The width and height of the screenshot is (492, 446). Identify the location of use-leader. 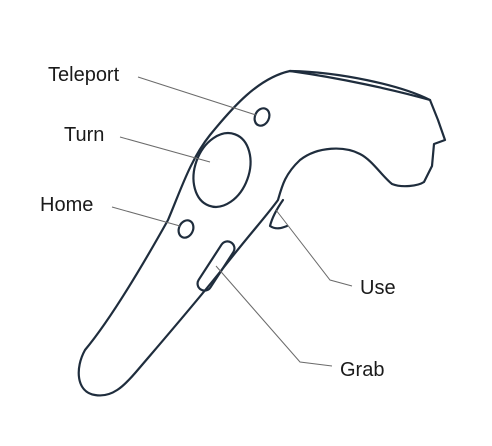
(314, 248).